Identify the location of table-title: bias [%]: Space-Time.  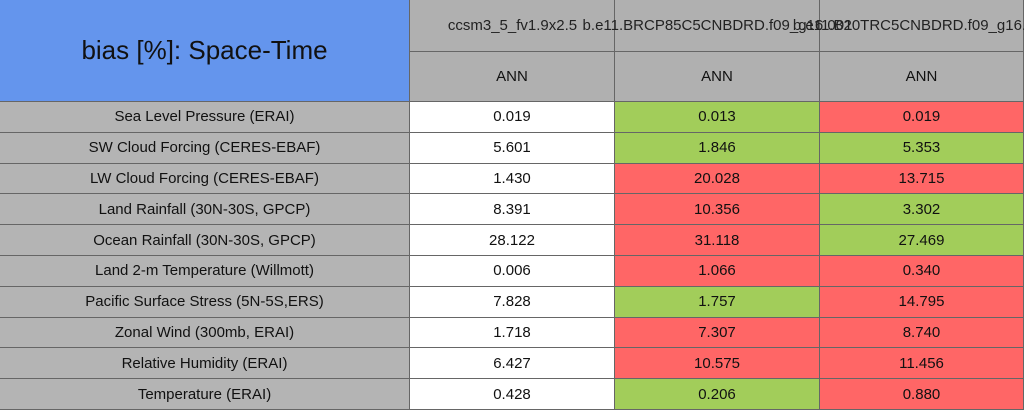
(205, 51).